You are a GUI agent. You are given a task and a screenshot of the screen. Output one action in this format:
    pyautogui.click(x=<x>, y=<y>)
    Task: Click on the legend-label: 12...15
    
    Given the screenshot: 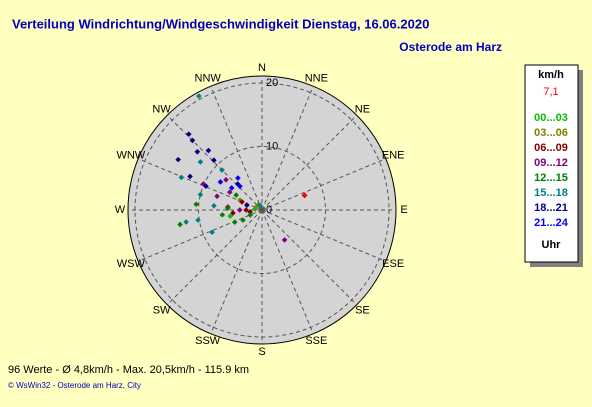 What is the action you would take?
    pyautogui.click(x=551, y=178)
    